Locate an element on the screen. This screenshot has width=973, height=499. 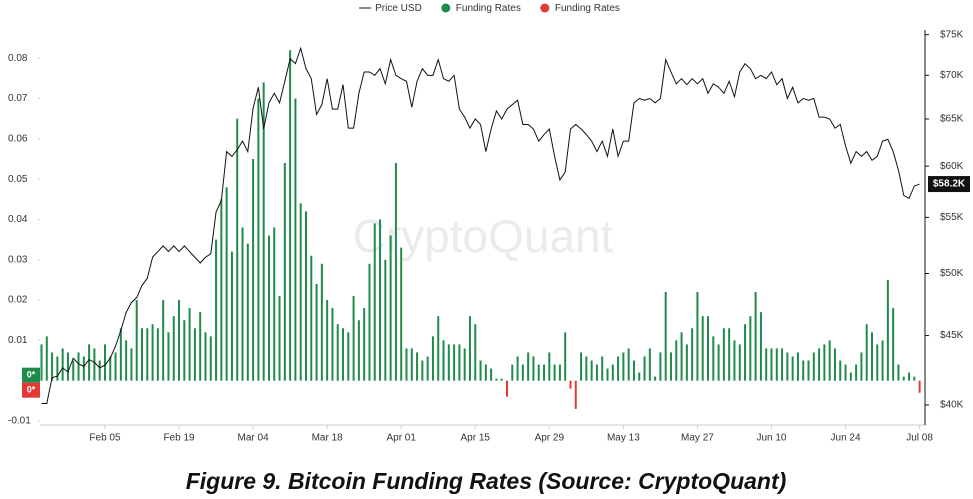
legend-label: Price USD is located at coordinates (398, 8).